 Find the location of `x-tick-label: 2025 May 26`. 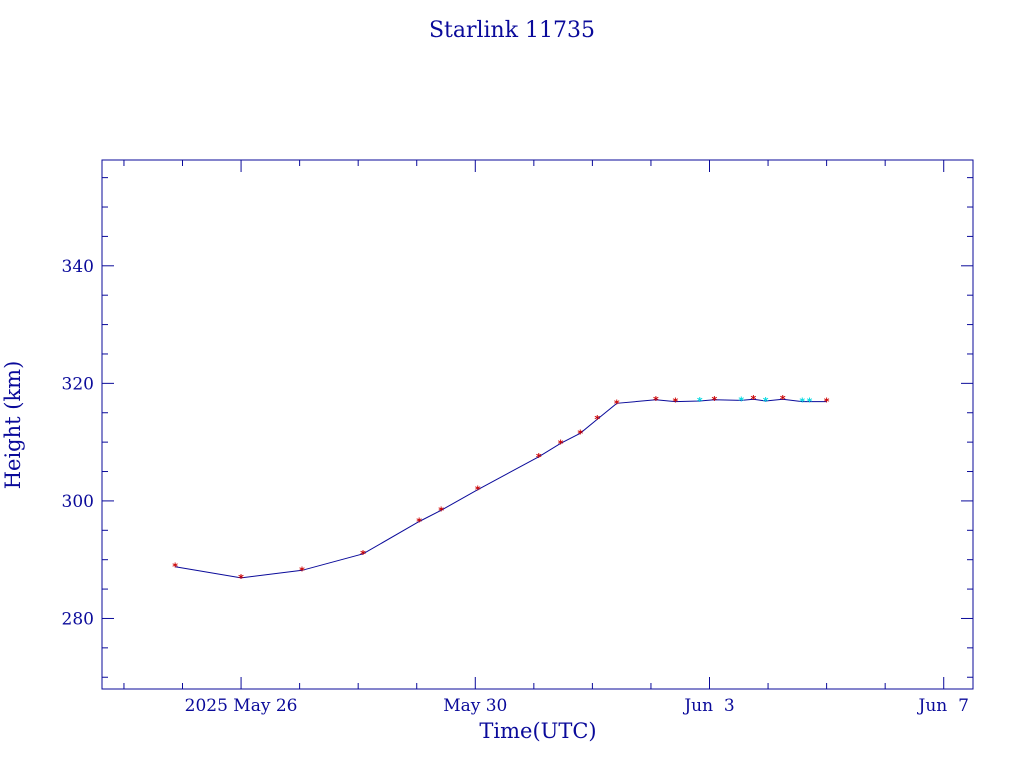

x-tick-label: 2025 May 26 is located at coordinates (241, 706).